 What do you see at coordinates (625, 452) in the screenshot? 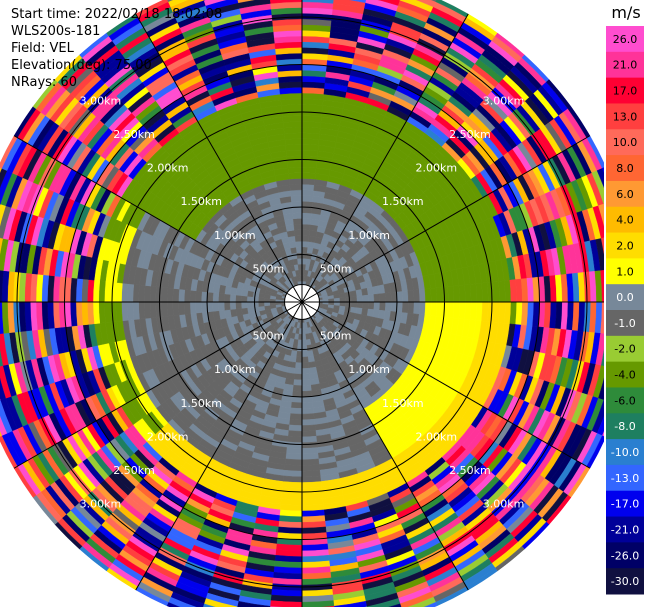
I see `colorbar-tick-label: -10.0` at bounding box center [625, 452].